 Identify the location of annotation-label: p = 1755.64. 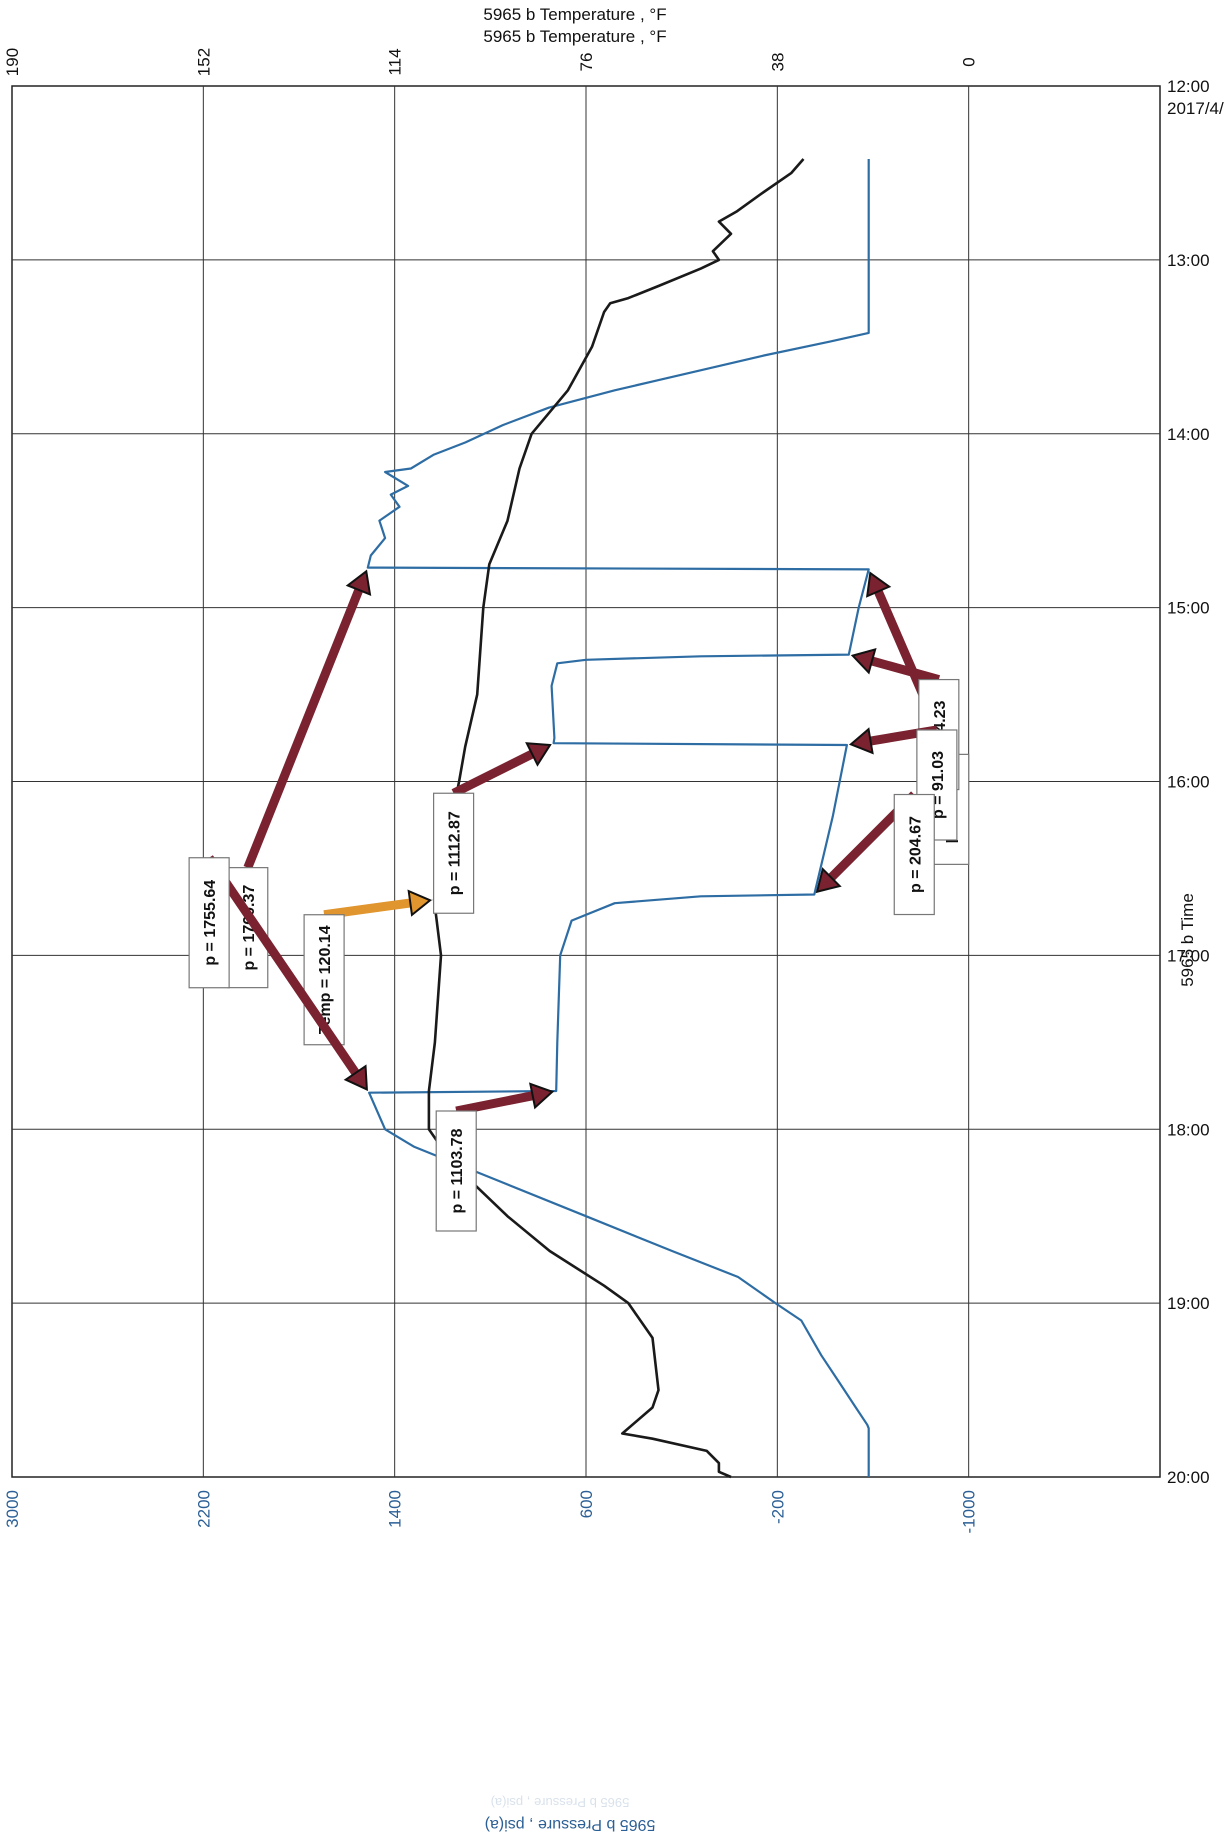
(210, 923).